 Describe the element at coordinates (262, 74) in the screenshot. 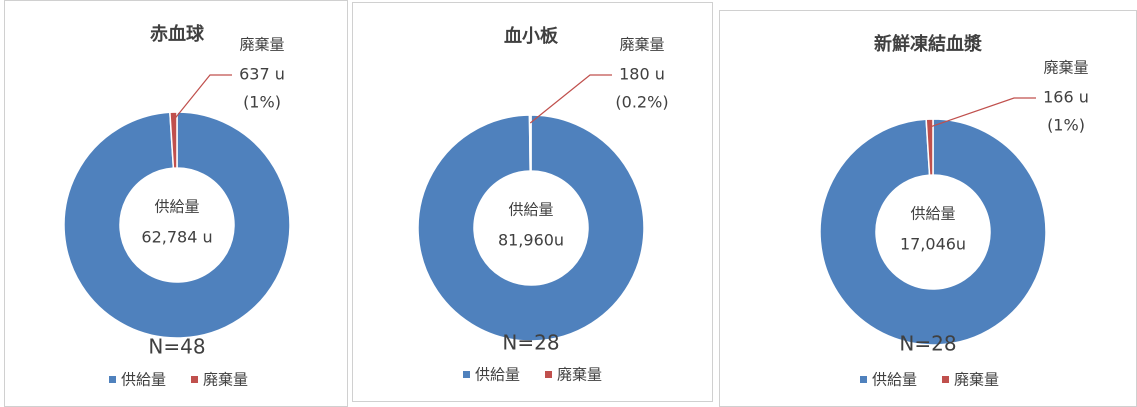

I see `slice-value: 637 u` at that location.